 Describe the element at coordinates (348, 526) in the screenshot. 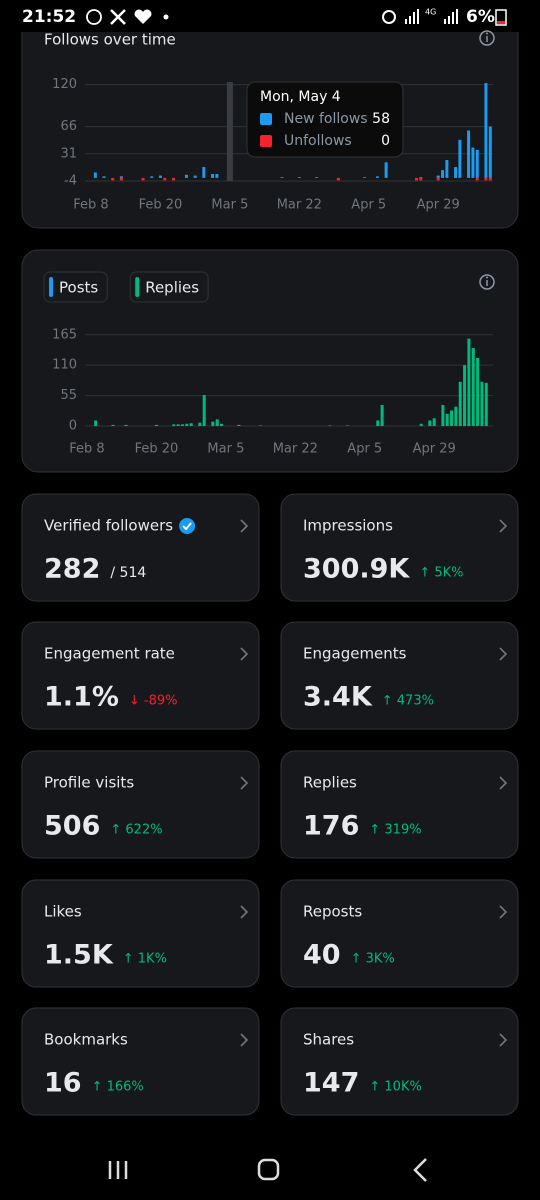

I see `metric-label: Impressions` at that location.